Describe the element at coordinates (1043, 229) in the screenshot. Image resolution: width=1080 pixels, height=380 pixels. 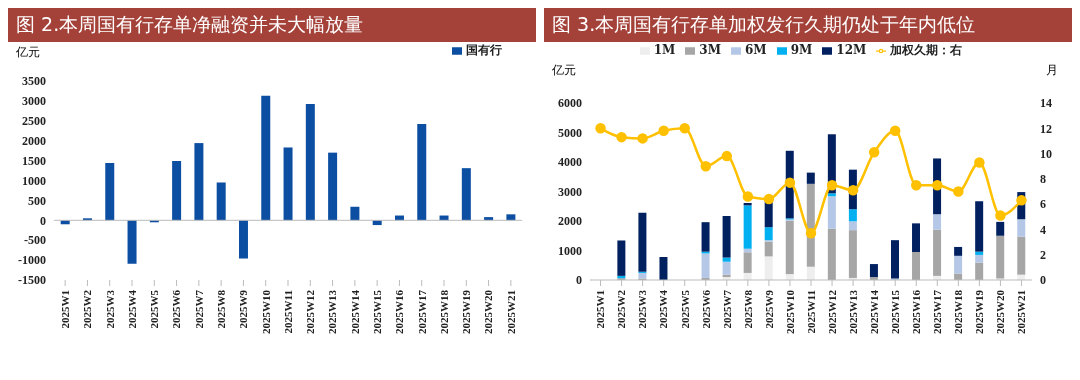
I see `y2-tick-label: 4` at that location.